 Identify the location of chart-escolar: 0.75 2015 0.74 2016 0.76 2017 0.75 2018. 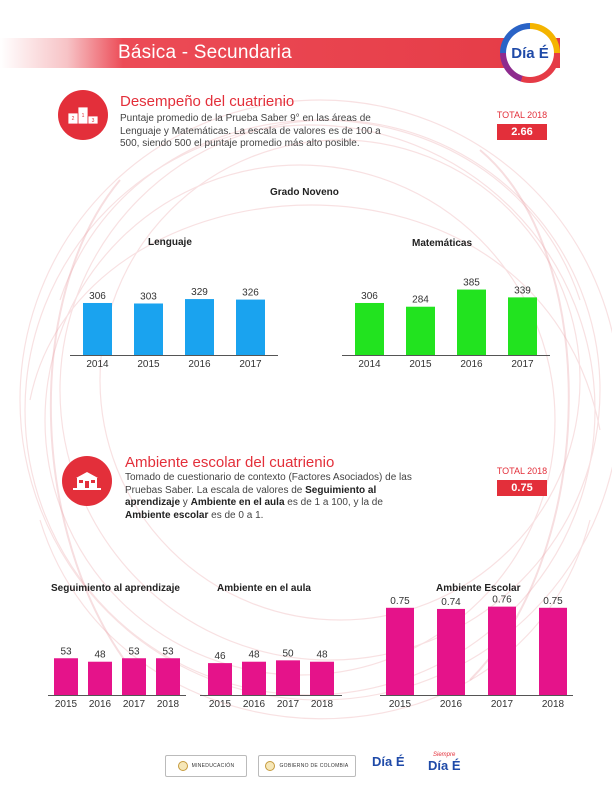
(476, 652).